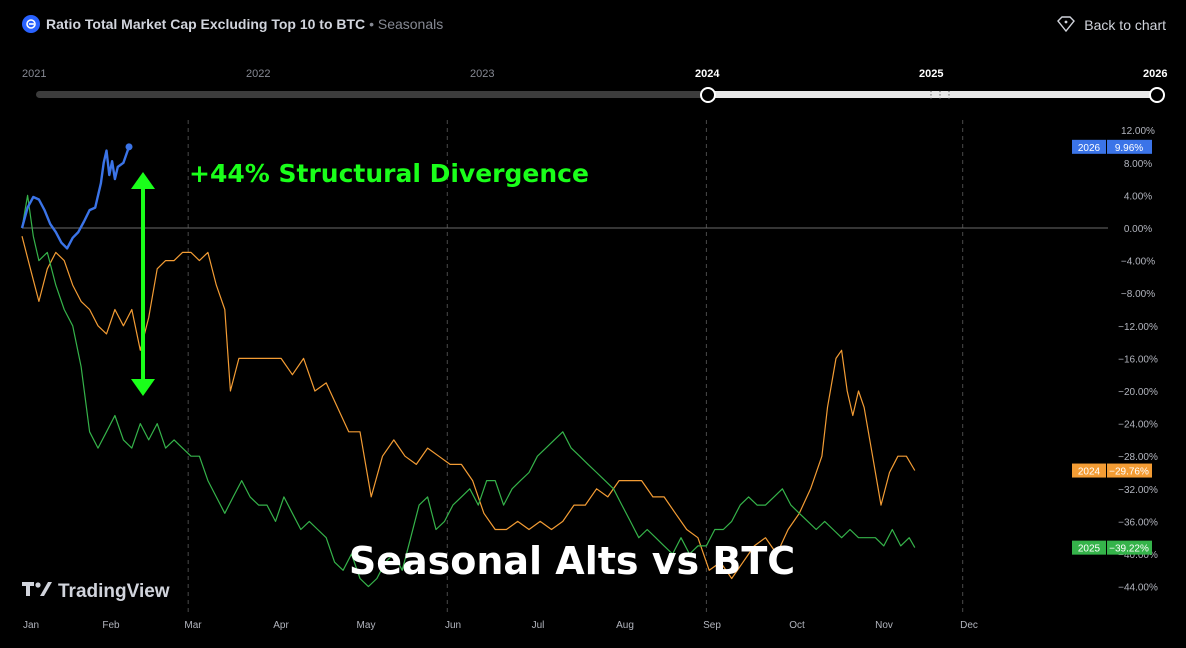 The height and width of the screenshot is (648, 1186). Describe the element at coordinates (193, 625) in the screenshot. I see `x-tick-label: Mar` at that location.